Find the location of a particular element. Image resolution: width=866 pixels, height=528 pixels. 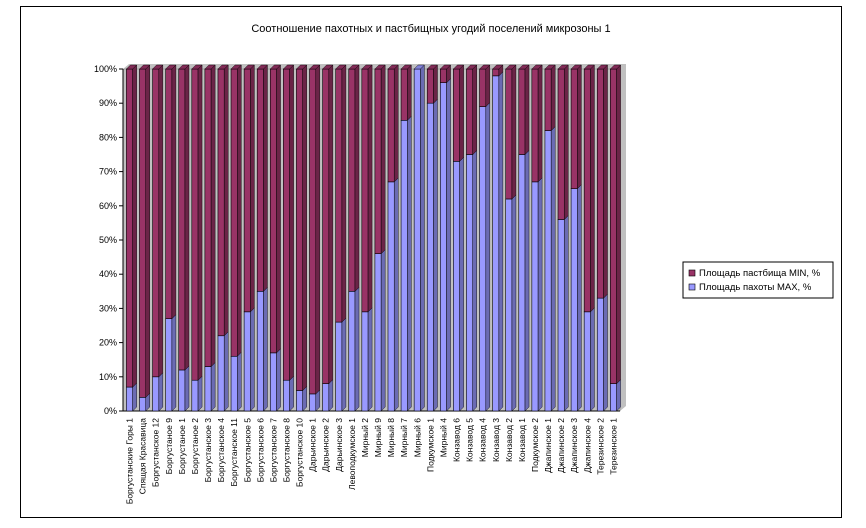

x-tick-label: Боргустанское 3 is located at coordinates (208, 450).